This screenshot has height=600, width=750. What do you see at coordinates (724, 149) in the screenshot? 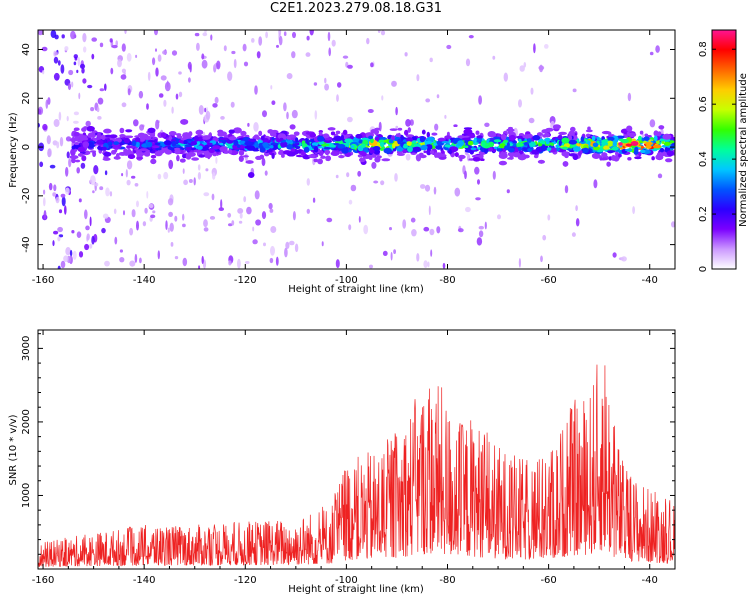
I see `colorbar-gradient` at bounding box center [724, 149].